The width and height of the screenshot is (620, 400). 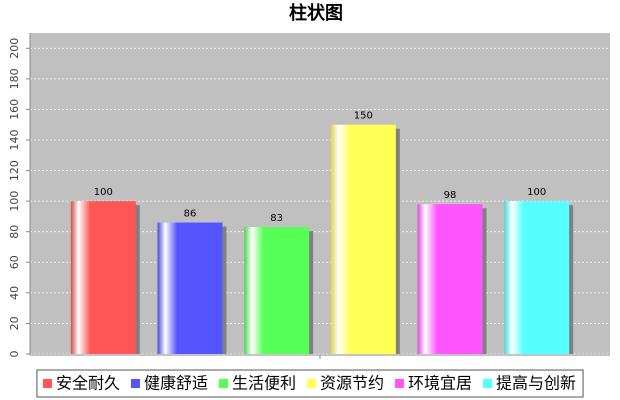 What do you see at coordinates (536, 383) in the screenshot?
I see `legend-label: 提高与创新` at bounding box center [536, 383].